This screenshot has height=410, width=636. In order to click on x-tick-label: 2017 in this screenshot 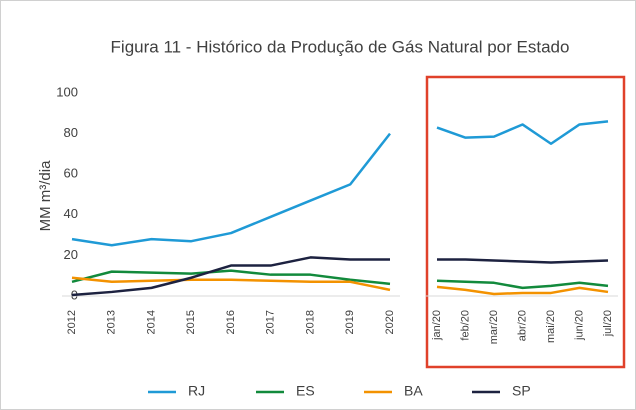, I will do `click(271, 322)`.